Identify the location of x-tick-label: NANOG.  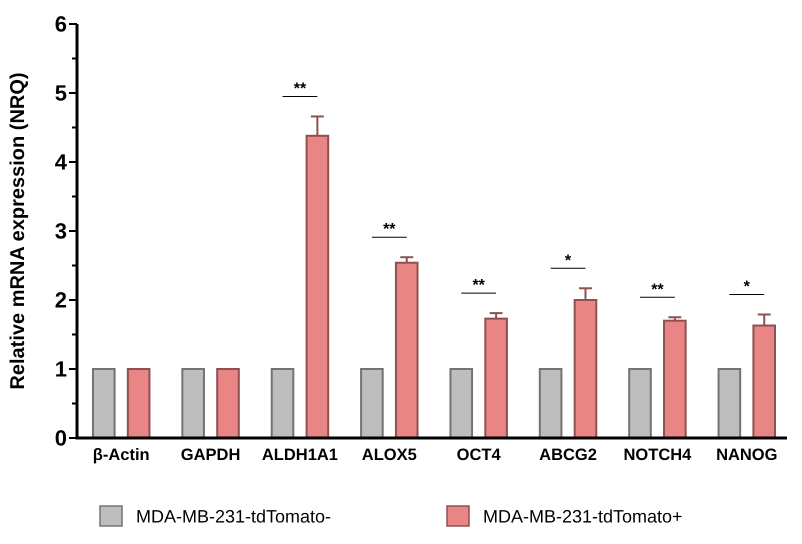
(747, 455).